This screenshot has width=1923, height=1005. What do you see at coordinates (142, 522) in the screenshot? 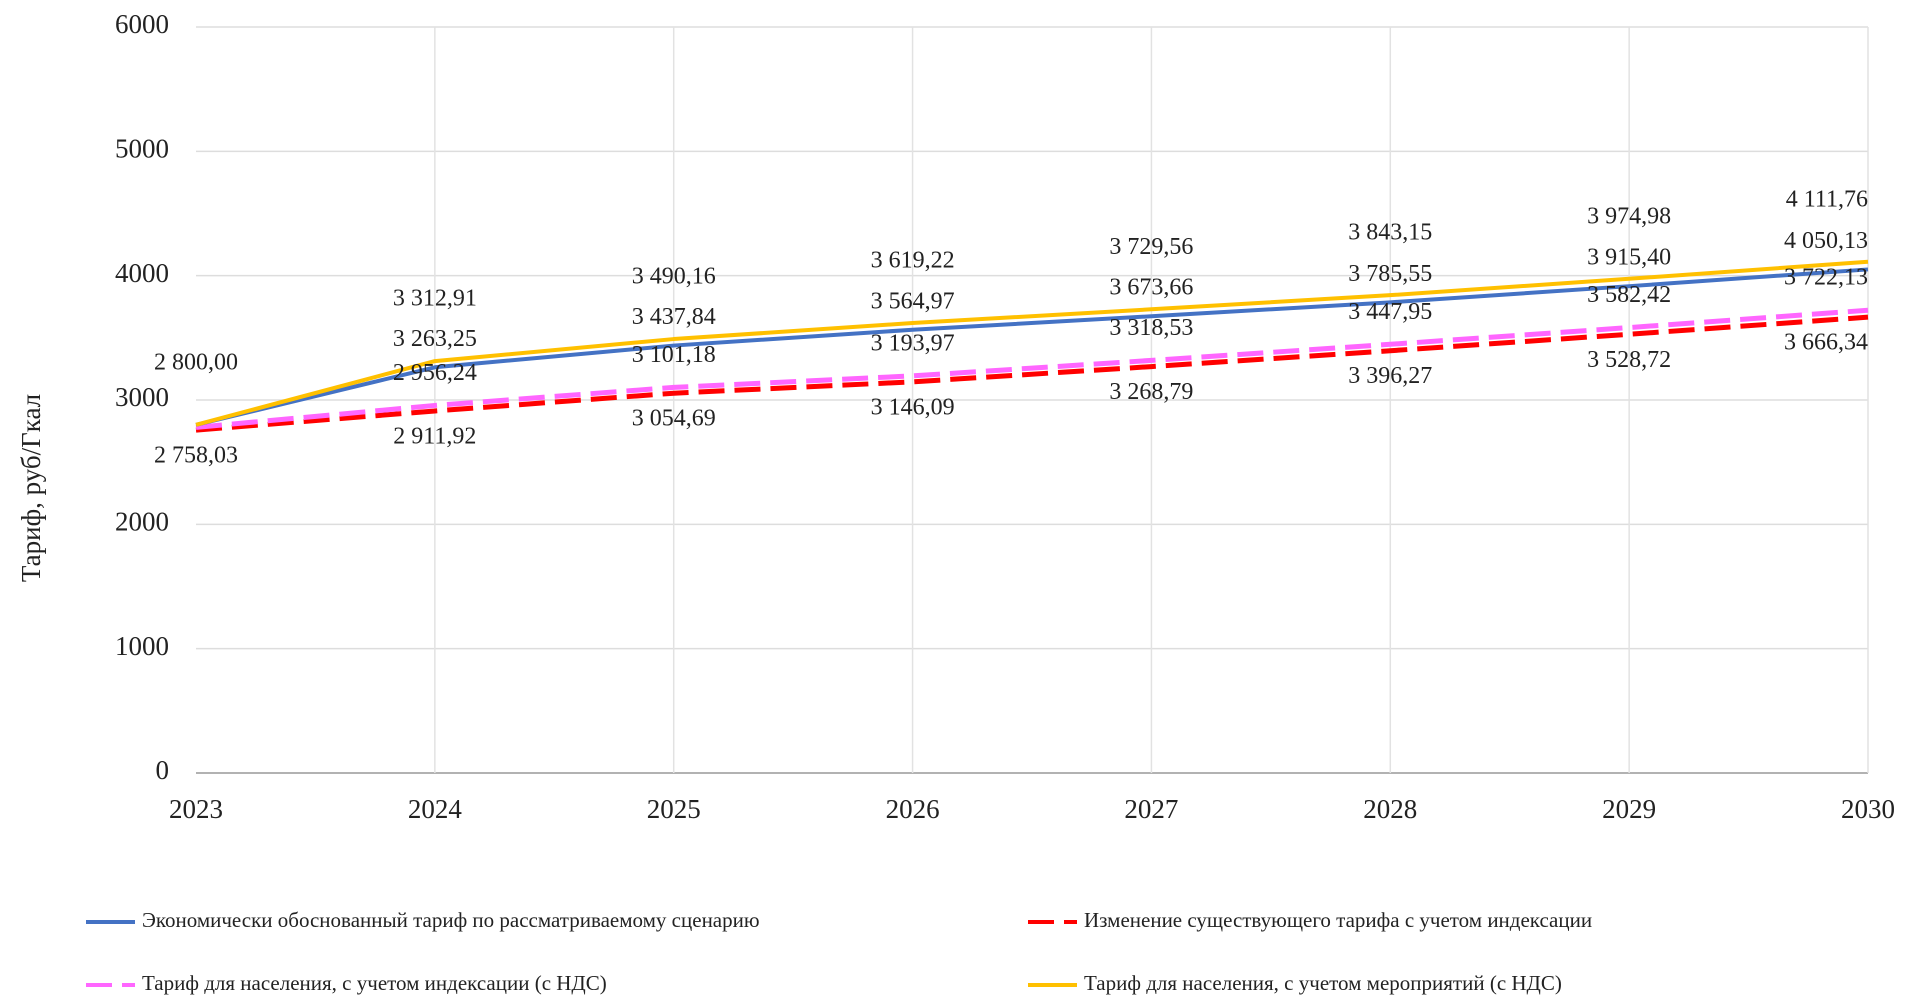
I see `y-tick-label: 2000` at bounding box center [142, 522].